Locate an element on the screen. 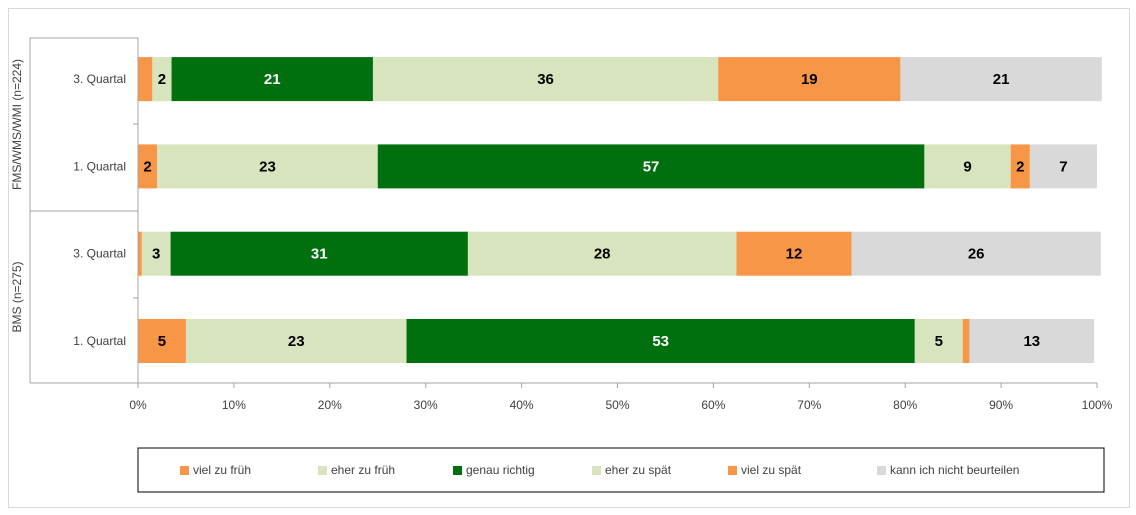  data-label-2-row-1: 31 is located at coordinates (319, 254).